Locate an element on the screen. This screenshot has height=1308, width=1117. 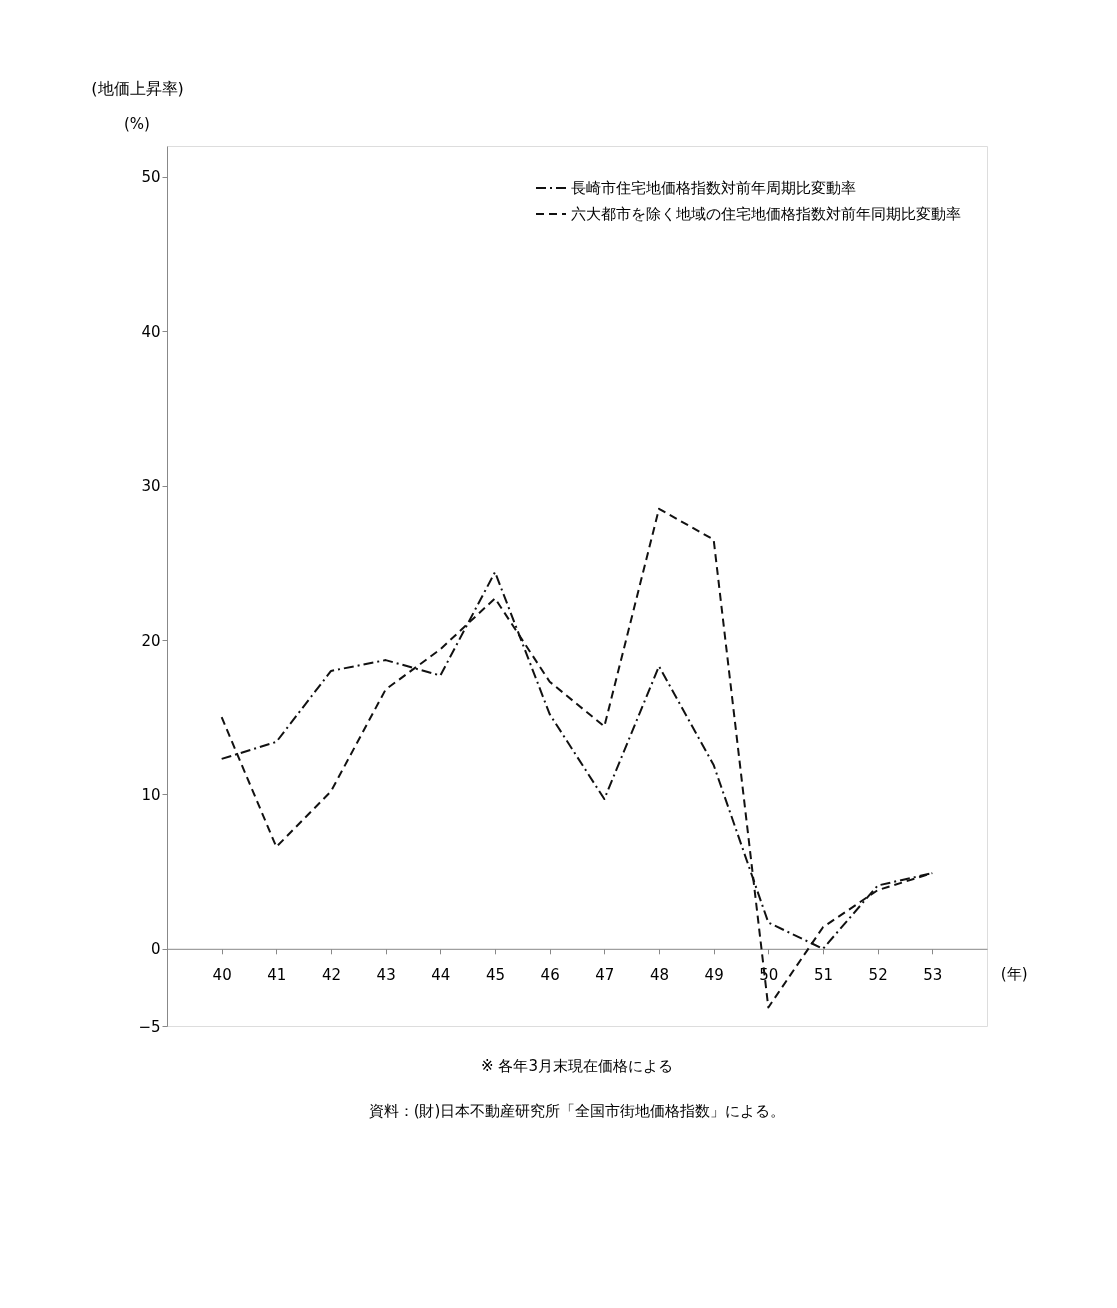
y-axis-title: (地価上昇率) is located at coordinates (137, 88).